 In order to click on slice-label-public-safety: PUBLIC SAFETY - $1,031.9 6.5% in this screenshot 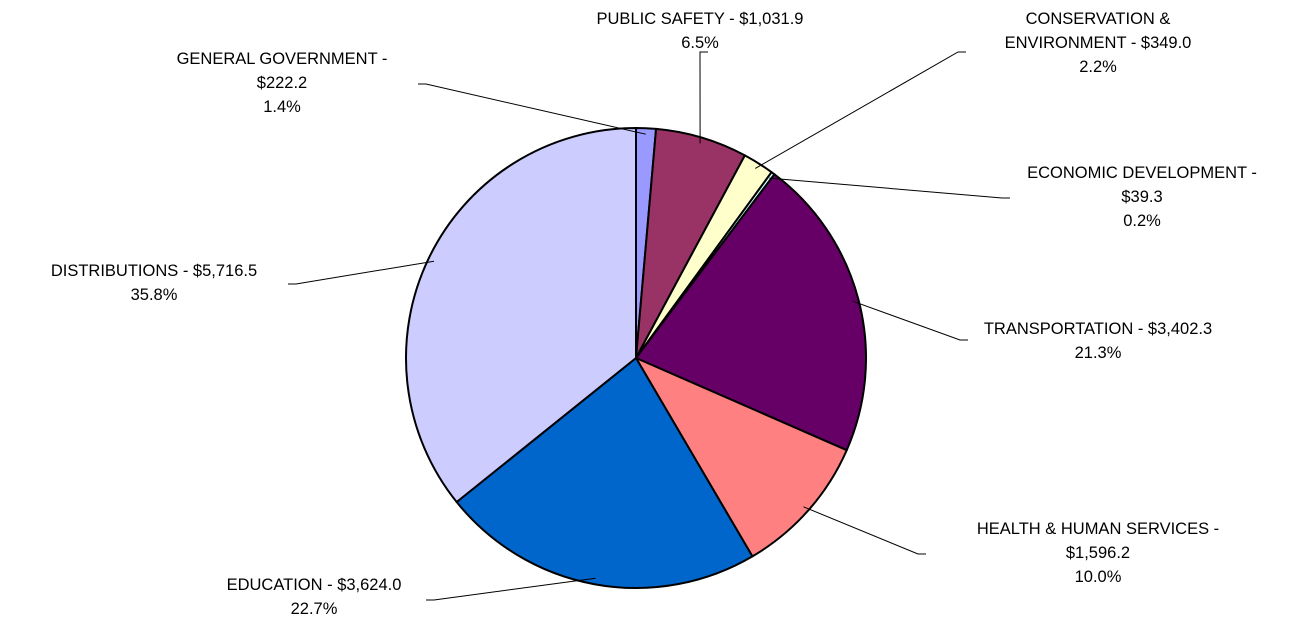, I will do `click(700, 31)`.